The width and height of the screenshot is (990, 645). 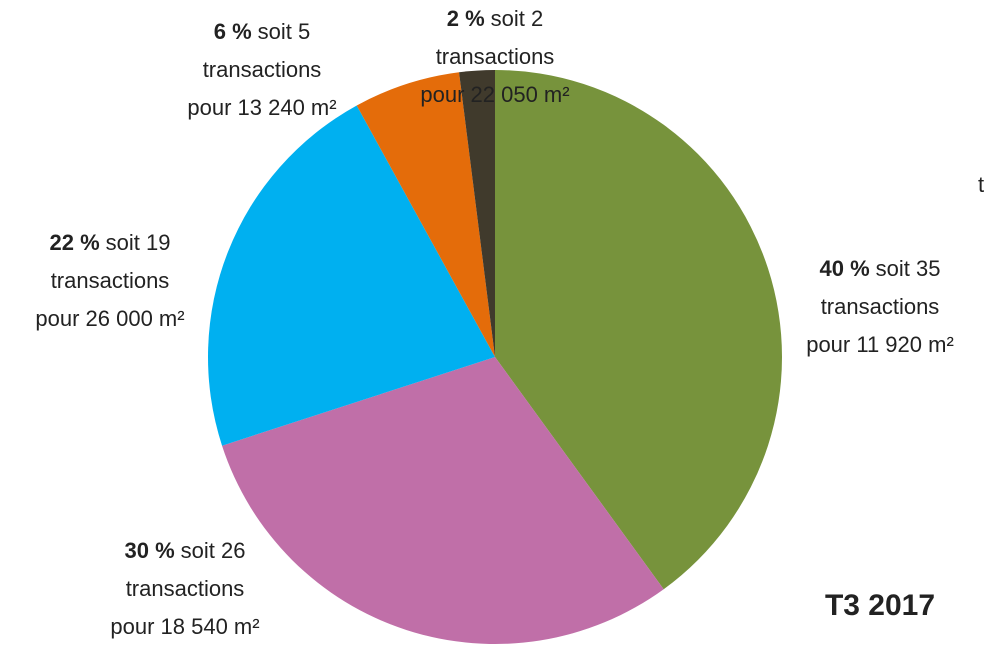 I want to click on detail: pour 11 920 m², so click(x=880, y=344).